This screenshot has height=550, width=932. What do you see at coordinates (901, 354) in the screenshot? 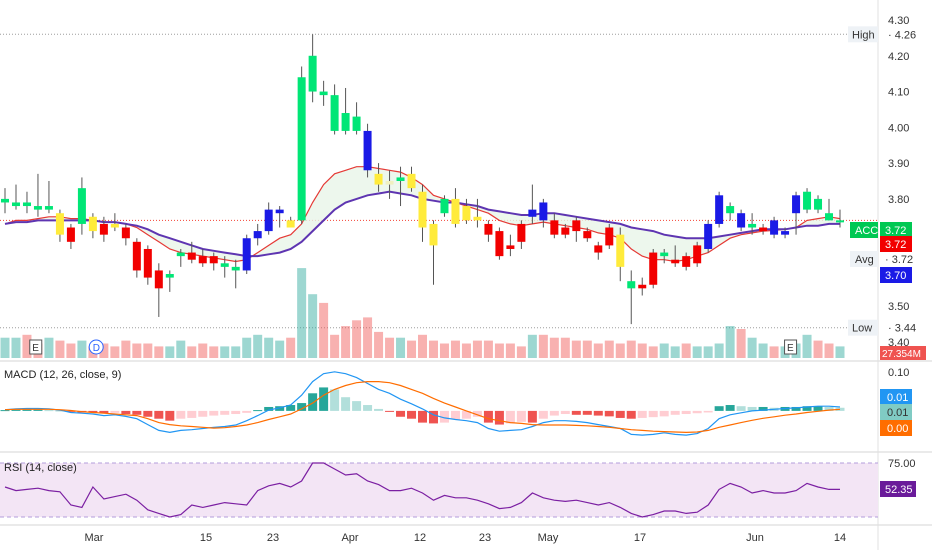
I see `volume-badge-value: 27.354M` at bounding box center [901, 354].